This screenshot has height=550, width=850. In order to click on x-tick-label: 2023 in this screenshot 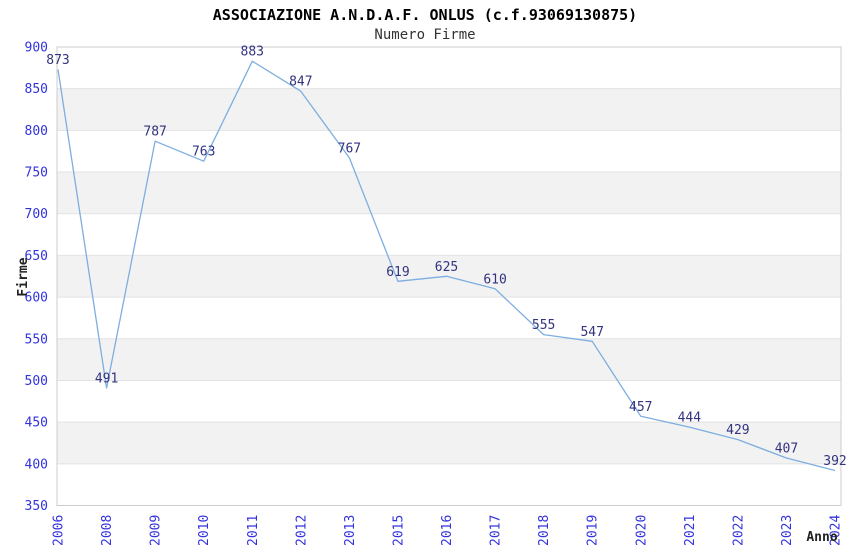, I will do `click(787, 530)`.